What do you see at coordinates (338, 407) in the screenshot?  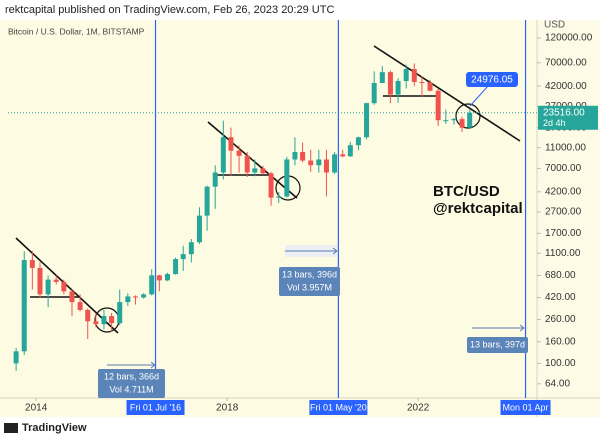 I see `date-label: Fri 01 May '20` at bounding box center [338, 407].